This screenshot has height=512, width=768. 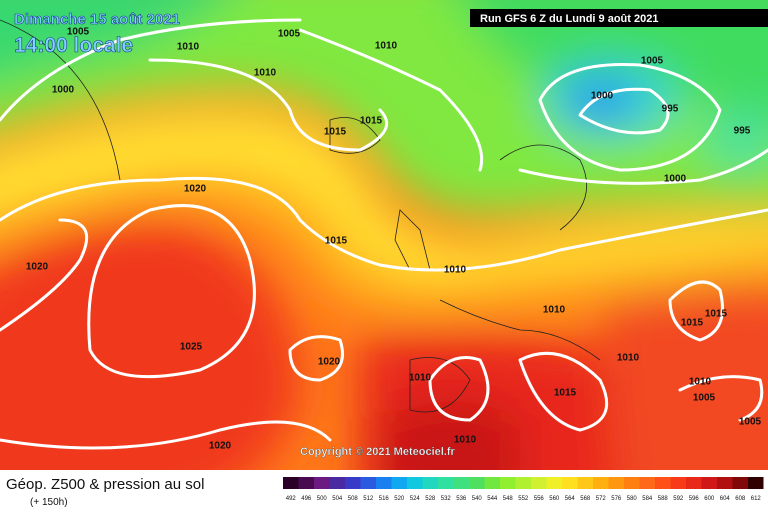 What do you see at coordinates (647, 499) in the screenshot?
I see `legend-value: 584` at bounding box center [647, 499].